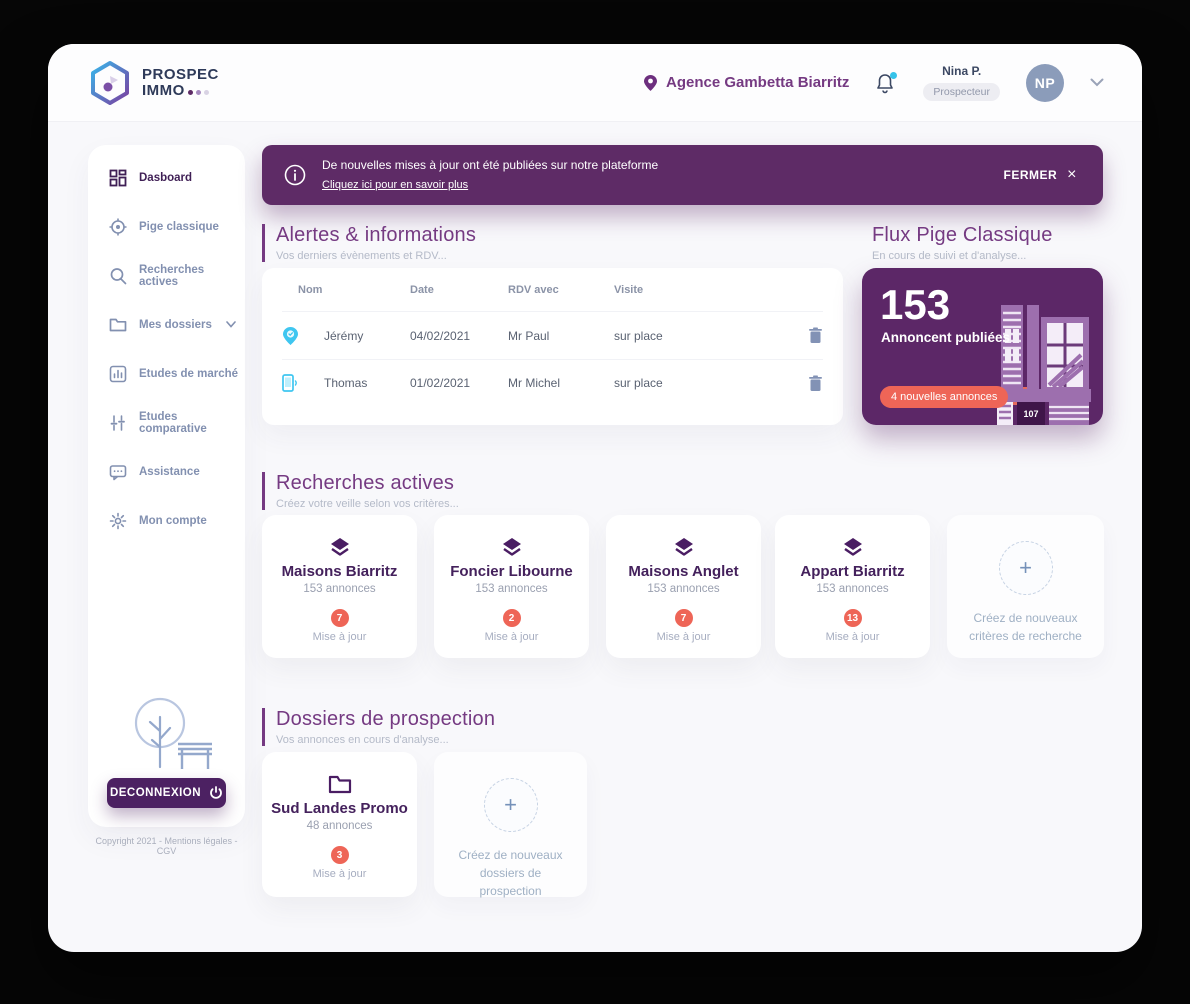  I want to click on logout-button: DECONNEXION, so click(166, 793).